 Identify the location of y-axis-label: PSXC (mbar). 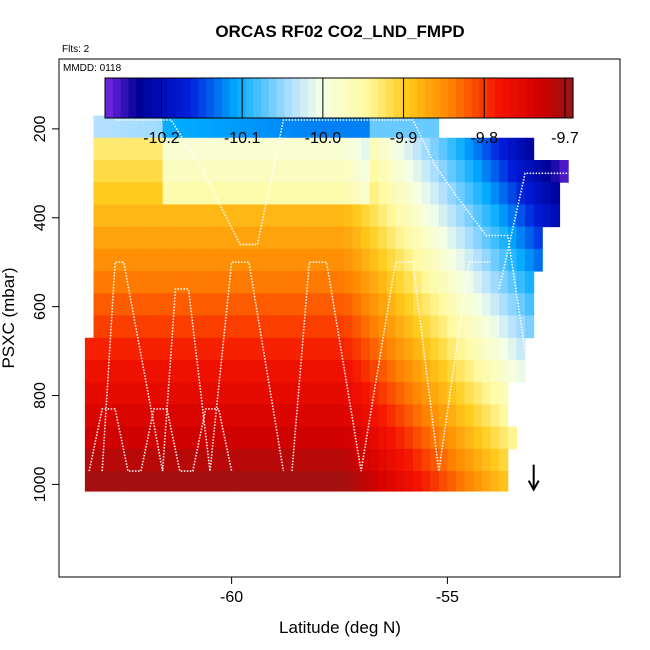
(9, 317).